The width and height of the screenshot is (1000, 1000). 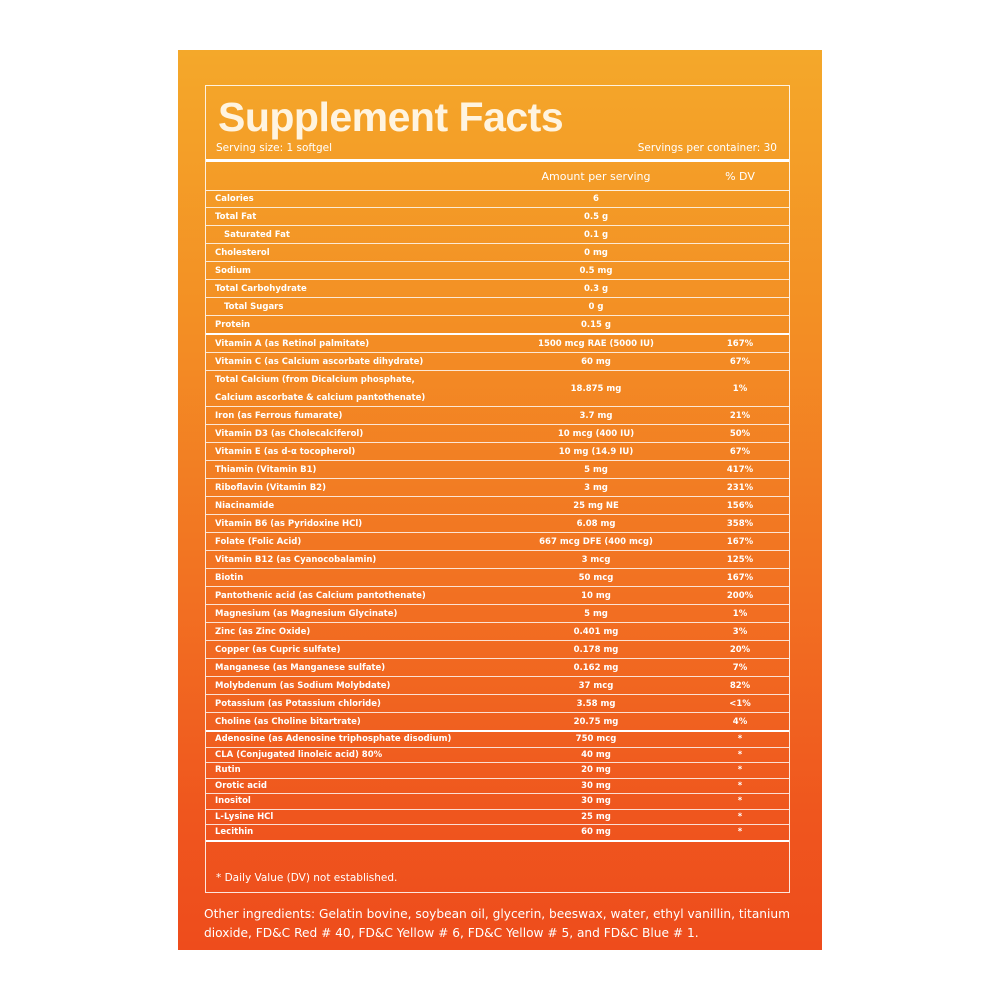 I want to click on fact-row: CLA (Conjugated linoleic acid) 80% 40 mg *, so click(x=497, y=755).